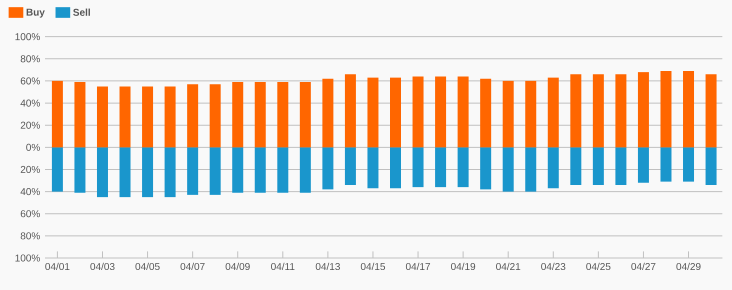  I want to click on x-tick-label: 04/25, so click(598, 266).